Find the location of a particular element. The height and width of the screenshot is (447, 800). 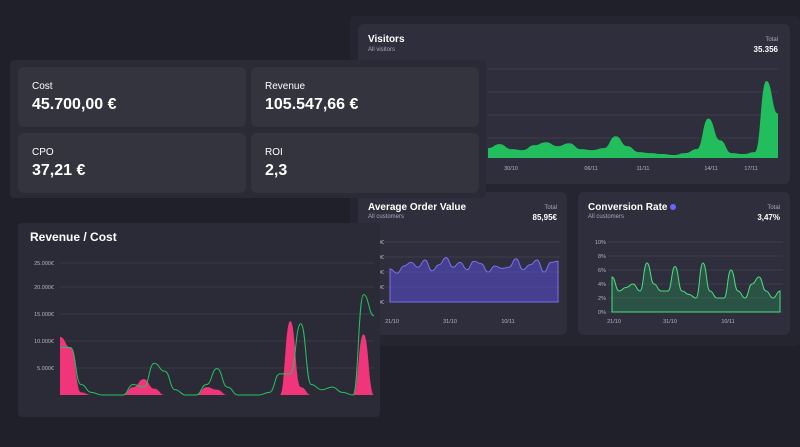

x-tick-label: 06/11 is located at coordinates (590, 169).